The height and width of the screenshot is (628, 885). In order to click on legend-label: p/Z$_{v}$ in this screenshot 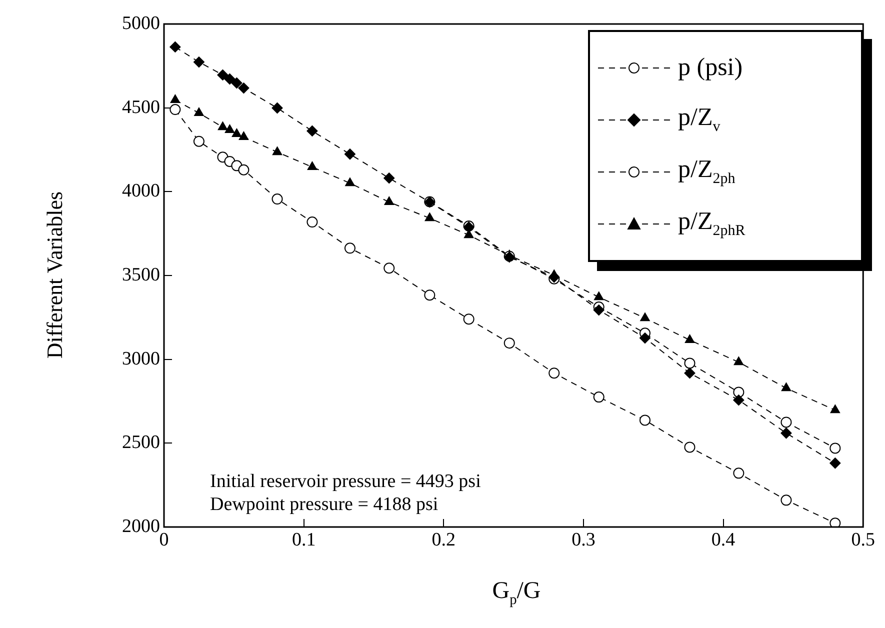, I will do `click(699, 120)`.